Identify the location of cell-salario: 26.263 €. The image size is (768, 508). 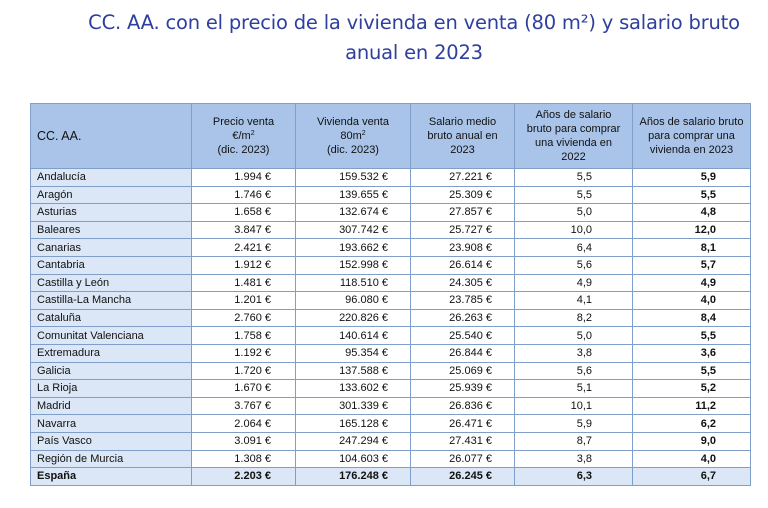
(462, 318).